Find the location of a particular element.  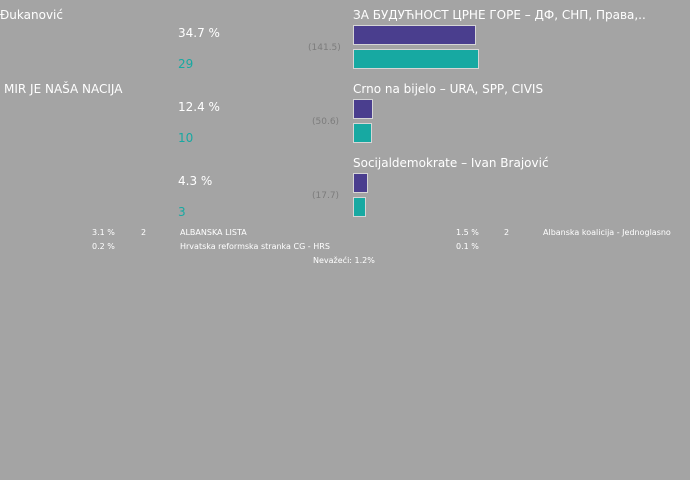

right-party-3-votes: (17.7) is located at coordinates (326, 196).